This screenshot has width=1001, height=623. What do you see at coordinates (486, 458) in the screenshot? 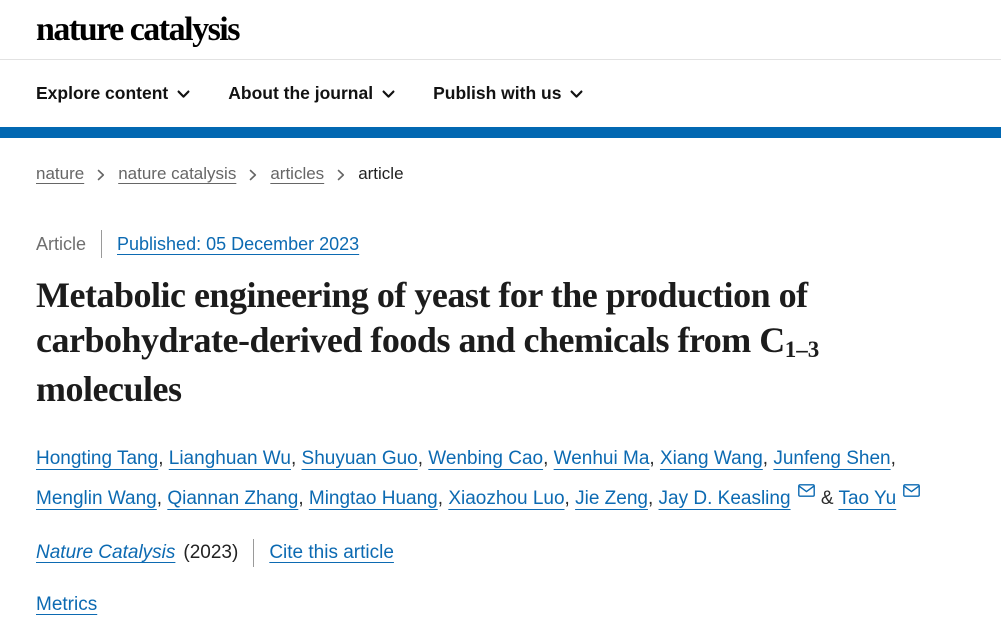
I see `author-link: Wenbing Cao` at bounding box center [486, 458].